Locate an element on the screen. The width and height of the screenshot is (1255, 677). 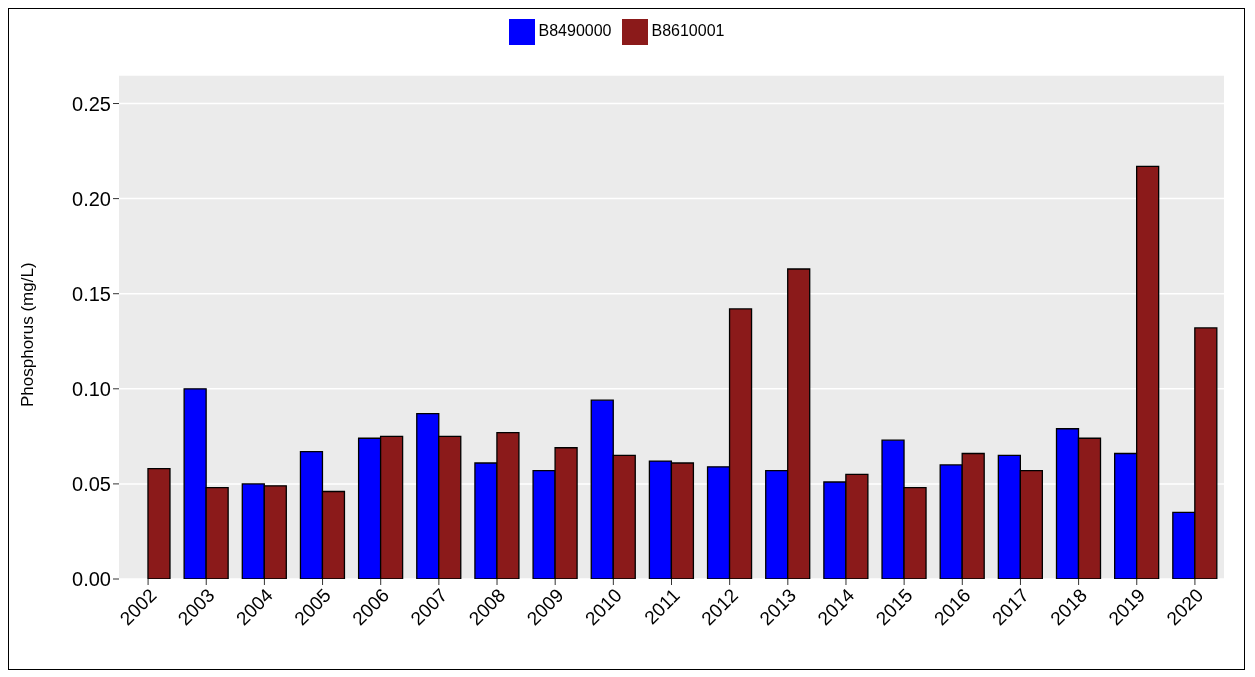
y-tick-label: 0.20 is located at coordinates (91, 198).